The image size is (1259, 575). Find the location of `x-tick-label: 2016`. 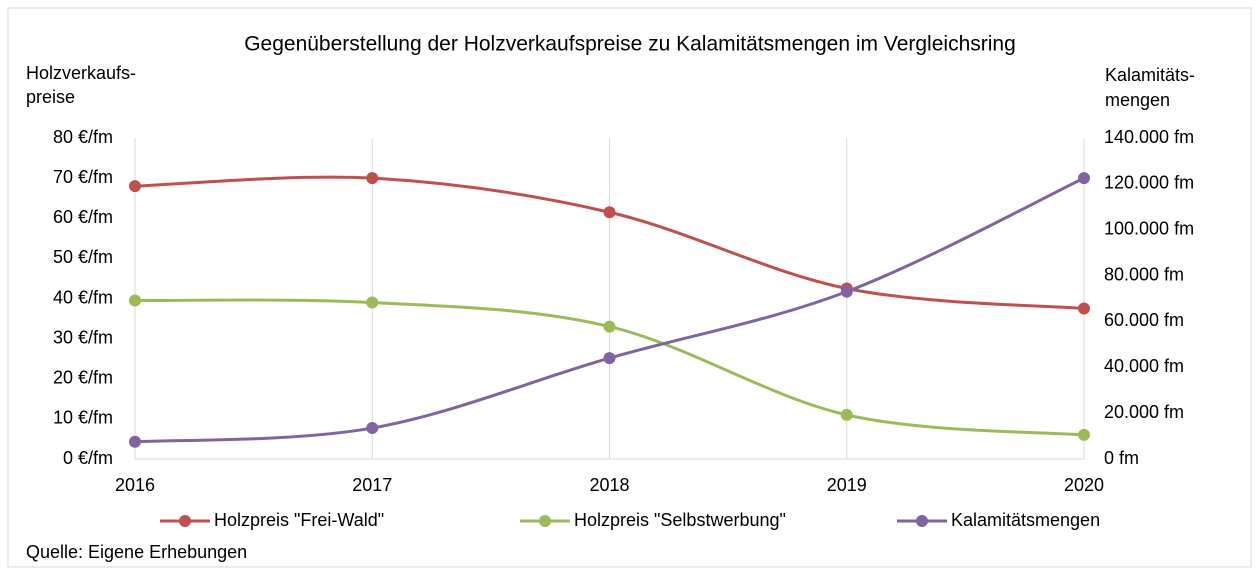

x-tick-label: 2016 is located at coordinates (135, 485).